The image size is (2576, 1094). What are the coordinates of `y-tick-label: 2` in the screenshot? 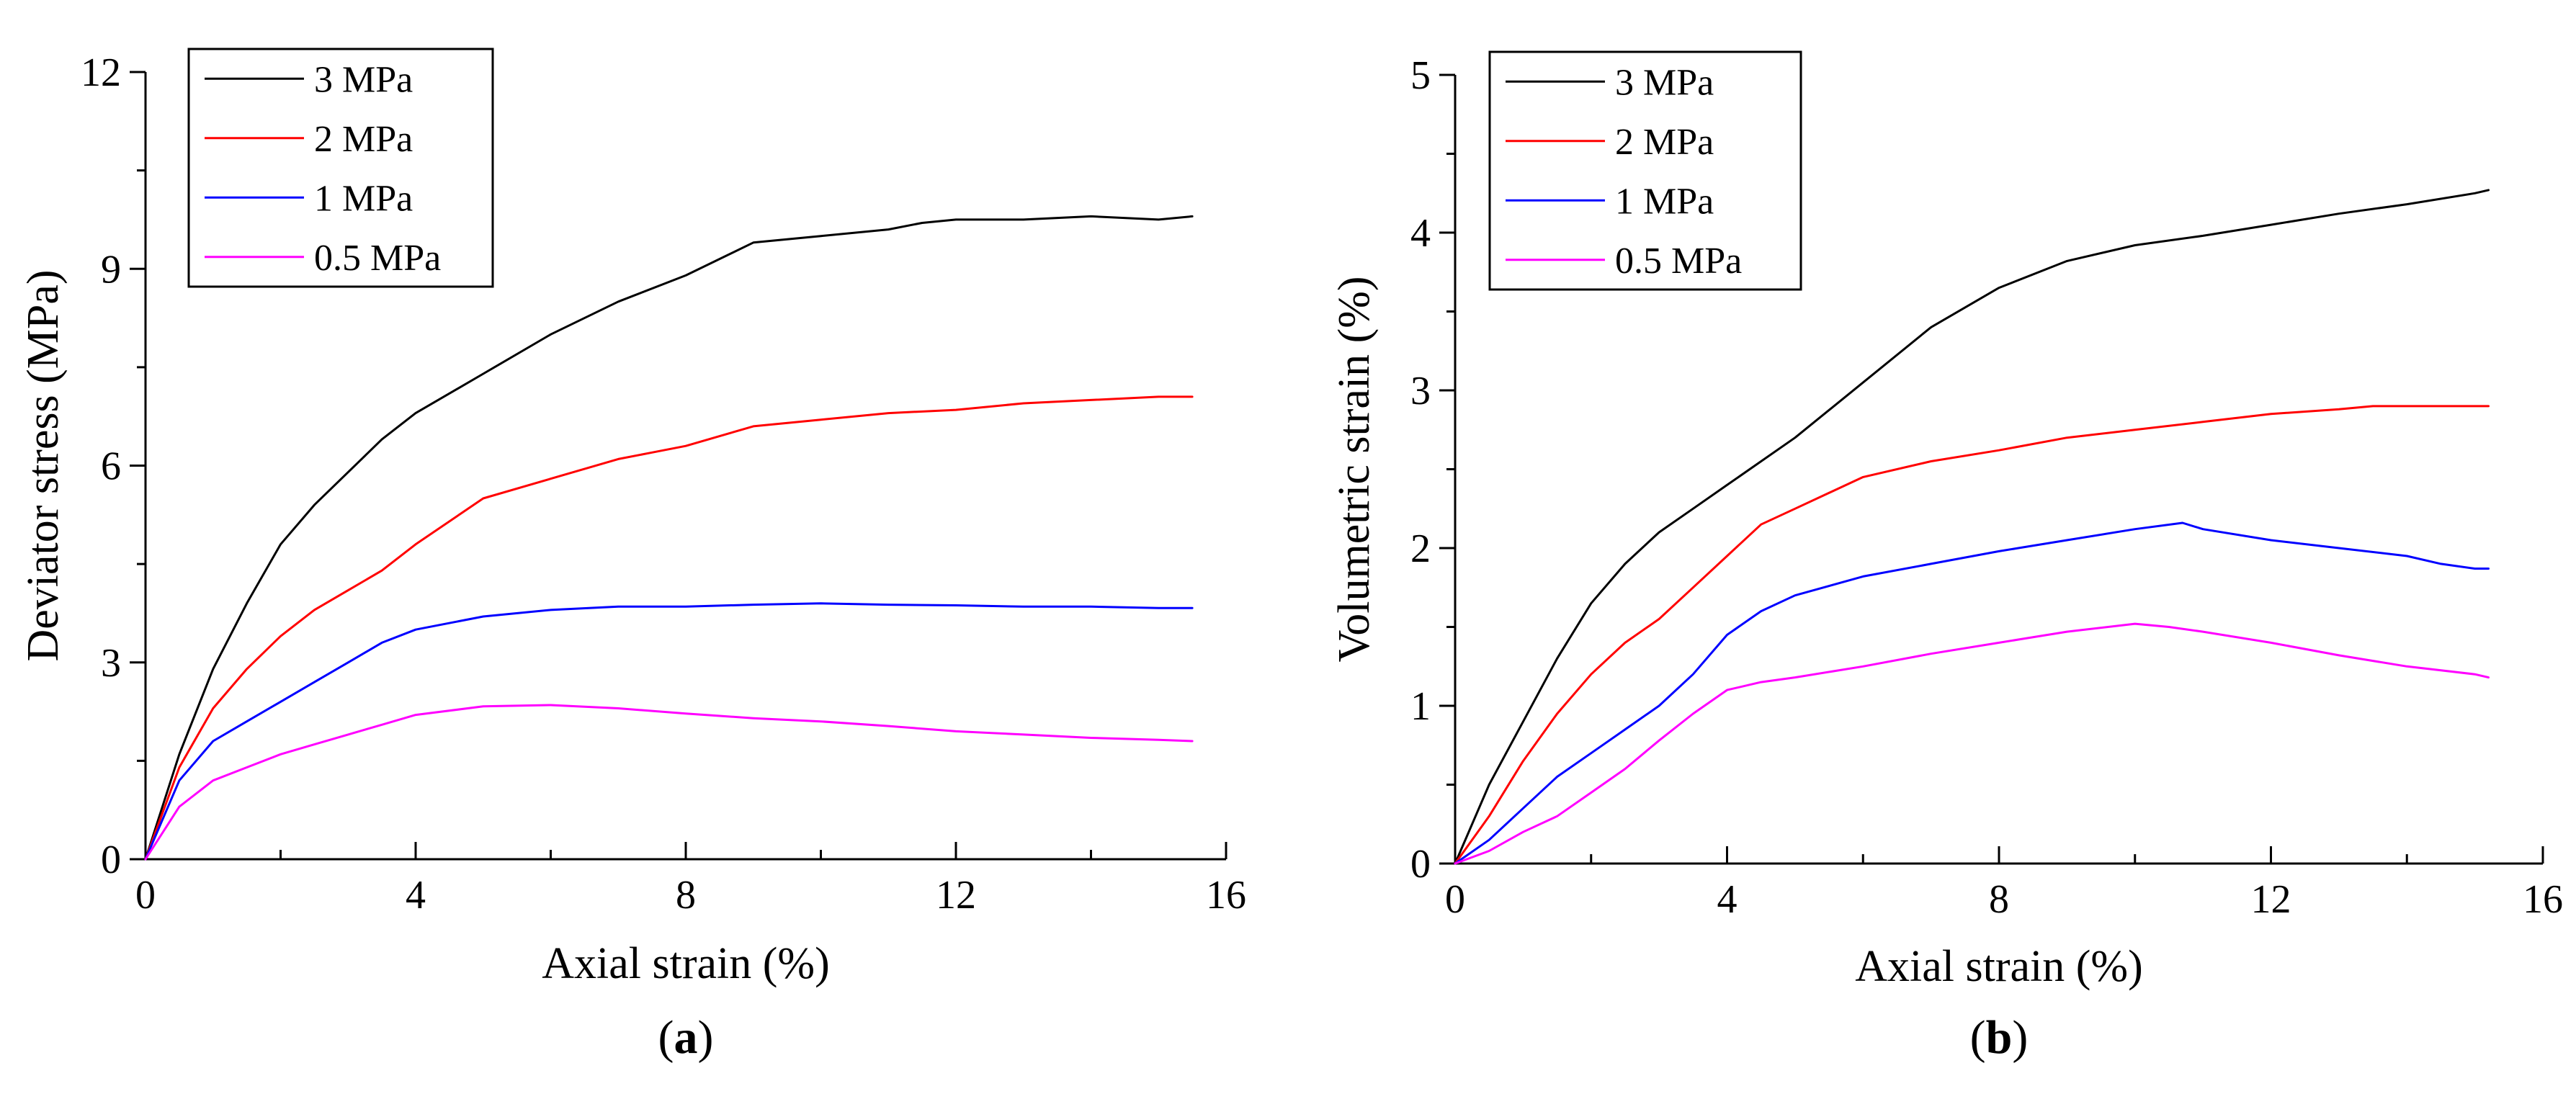 It's located at (1420, 548).